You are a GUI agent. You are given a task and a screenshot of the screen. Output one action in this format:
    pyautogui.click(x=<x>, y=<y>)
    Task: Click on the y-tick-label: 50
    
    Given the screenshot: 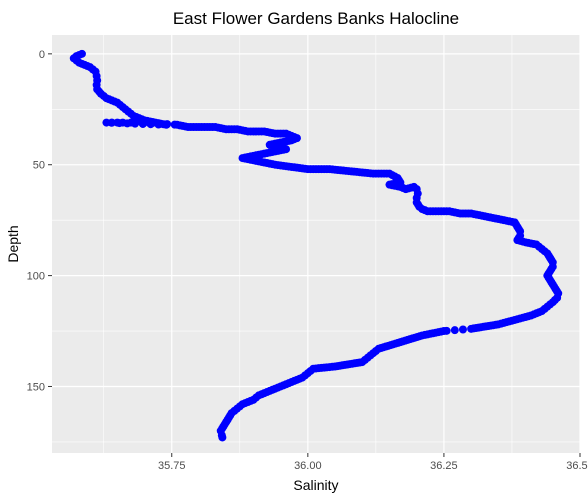 What is the action you would take?
    pyautogui.click(x=39, y=166)
    